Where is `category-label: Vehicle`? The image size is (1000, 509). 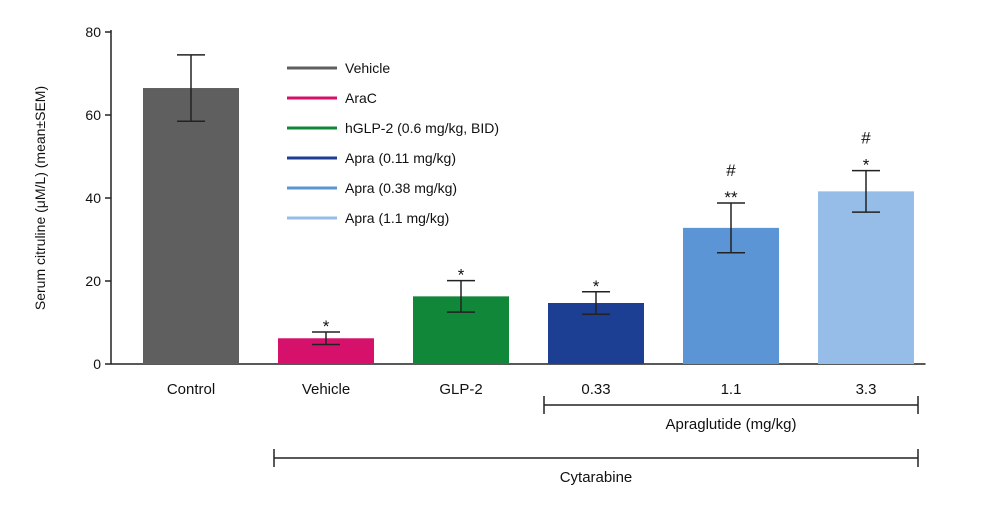 category-label: Vehicle is located at coordinates (326, 389).